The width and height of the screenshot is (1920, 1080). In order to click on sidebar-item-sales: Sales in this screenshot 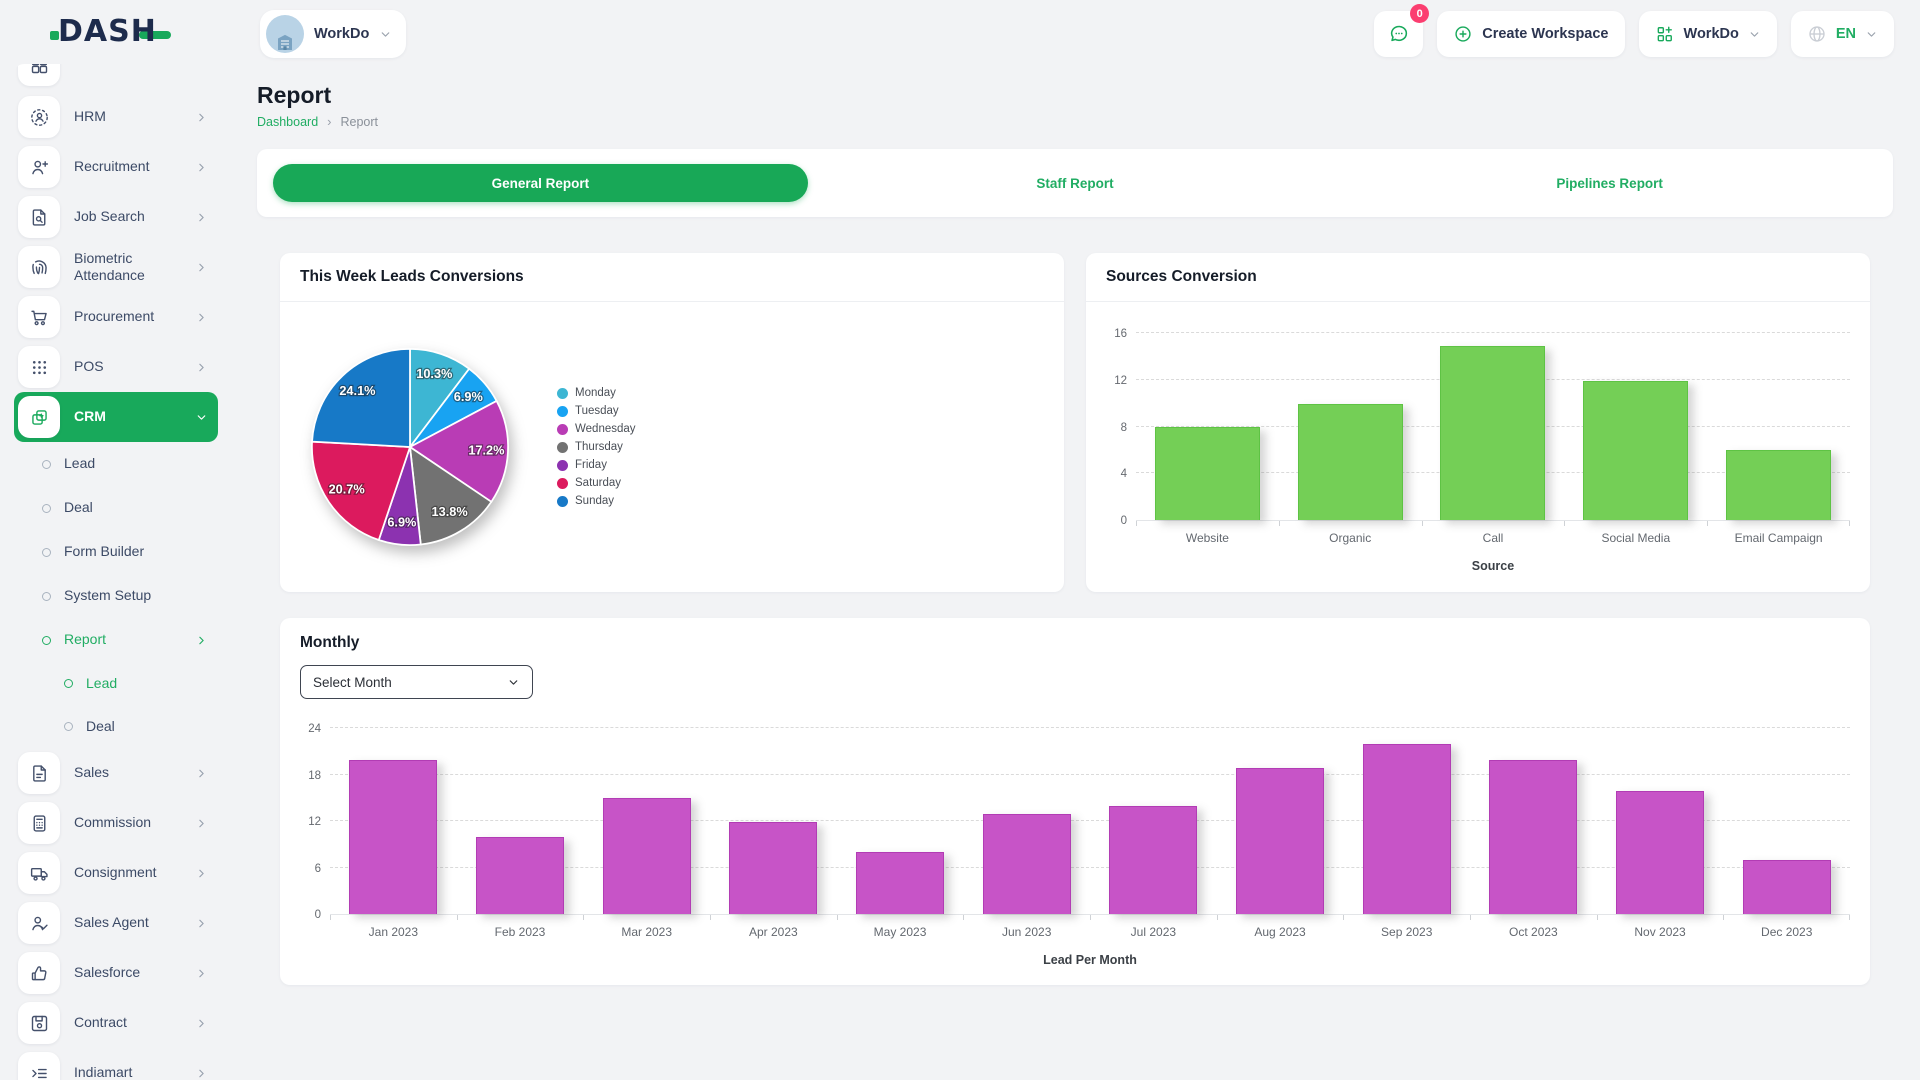, I will do `click(116, 773)`.